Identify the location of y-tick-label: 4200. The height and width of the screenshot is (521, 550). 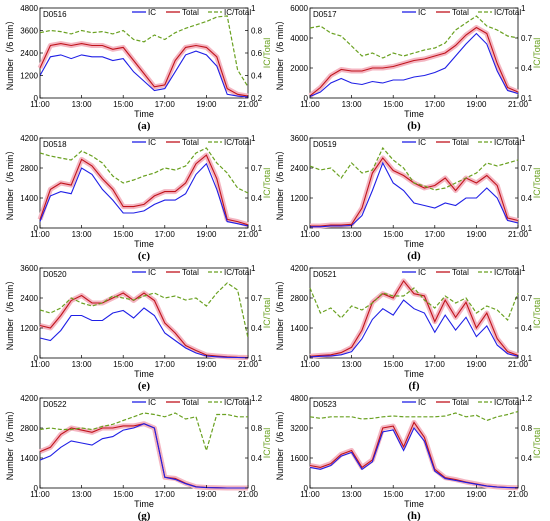
(29, 398).